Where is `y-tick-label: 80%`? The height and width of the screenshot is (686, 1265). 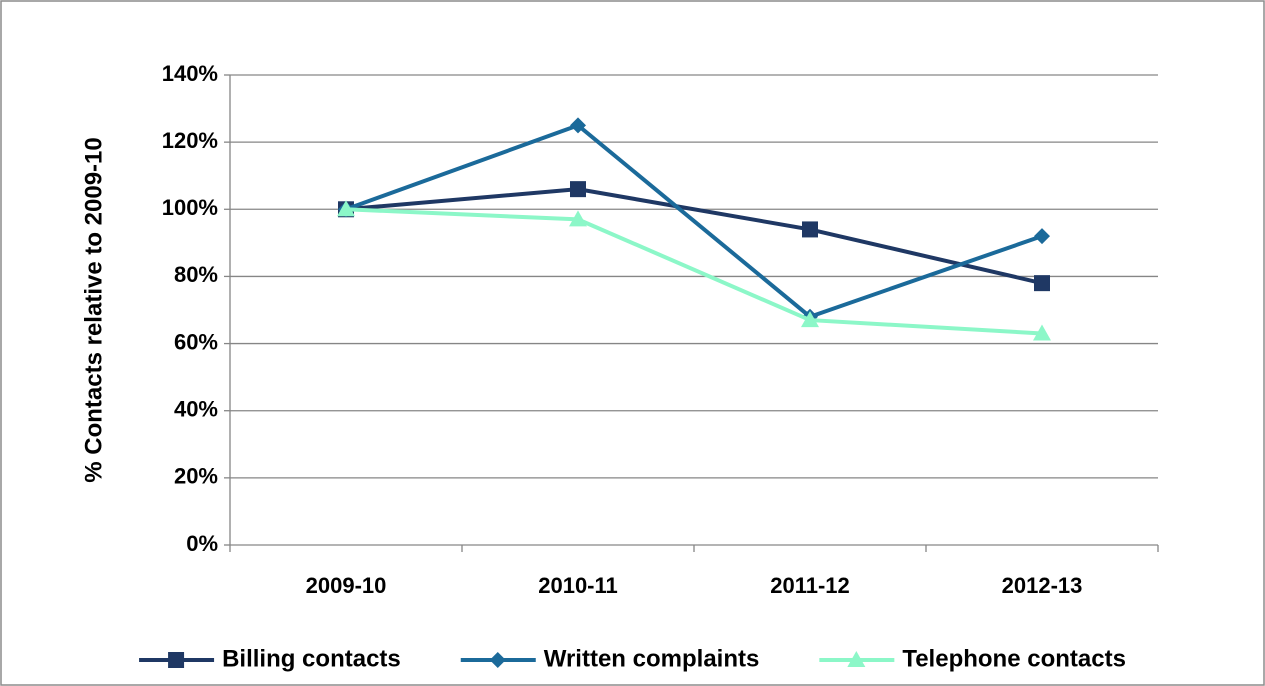 y-tick-label: 80% is located at coordinates (196, 274).